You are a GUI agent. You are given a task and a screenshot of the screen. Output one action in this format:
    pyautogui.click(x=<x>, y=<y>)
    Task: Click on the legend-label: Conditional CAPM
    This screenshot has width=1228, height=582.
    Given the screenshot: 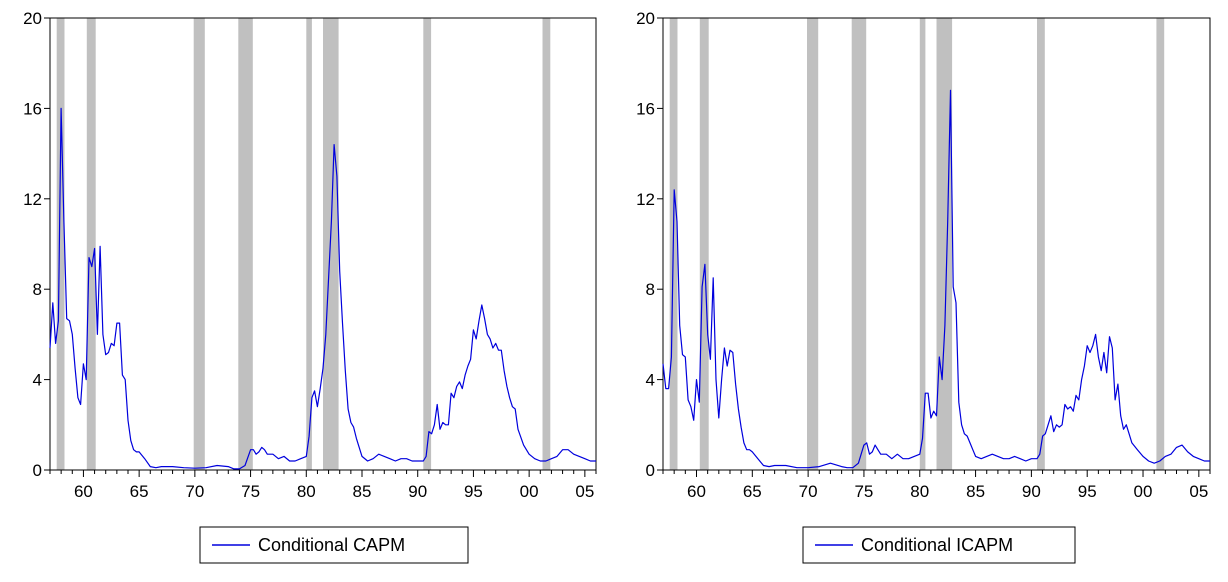 What is the action you would take?
    pyautogui.click(x=331, y=545)
    